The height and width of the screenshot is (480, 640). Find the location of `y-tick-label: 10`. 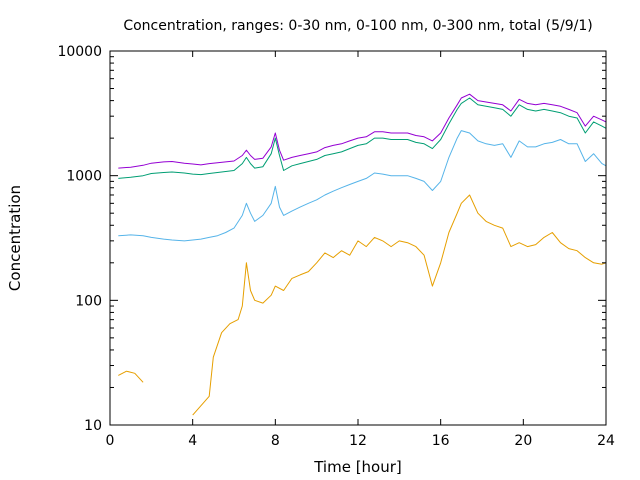

y-tick-label: 10 is located at coordinates (93, 426).